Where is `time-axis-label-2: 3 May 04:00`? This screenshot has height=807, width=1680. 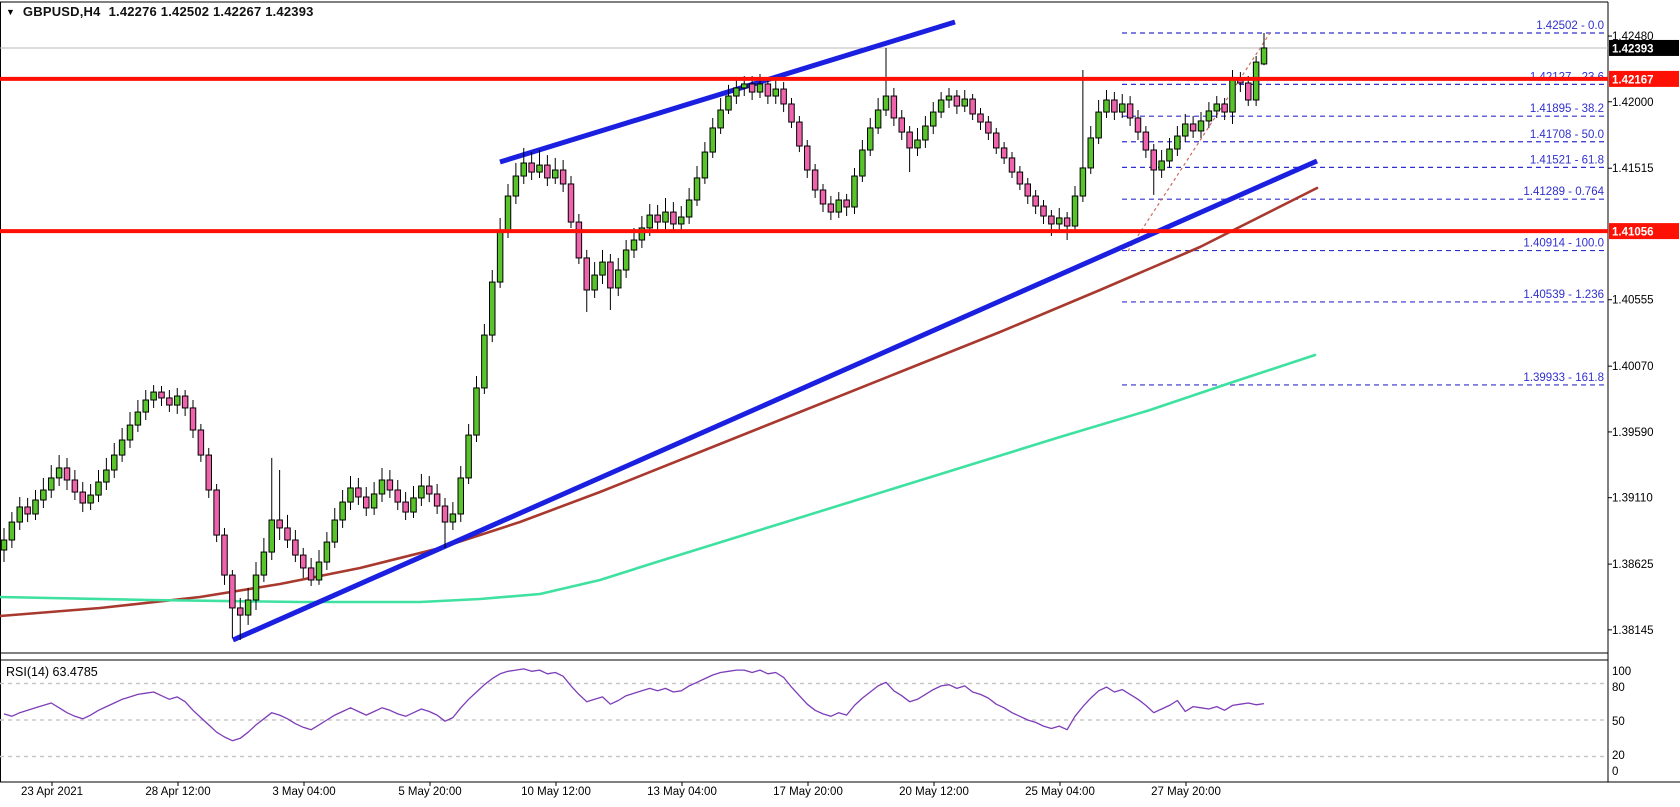 time-axis-label-2: 3 May 04:00 is located at coordinates (303, 792).